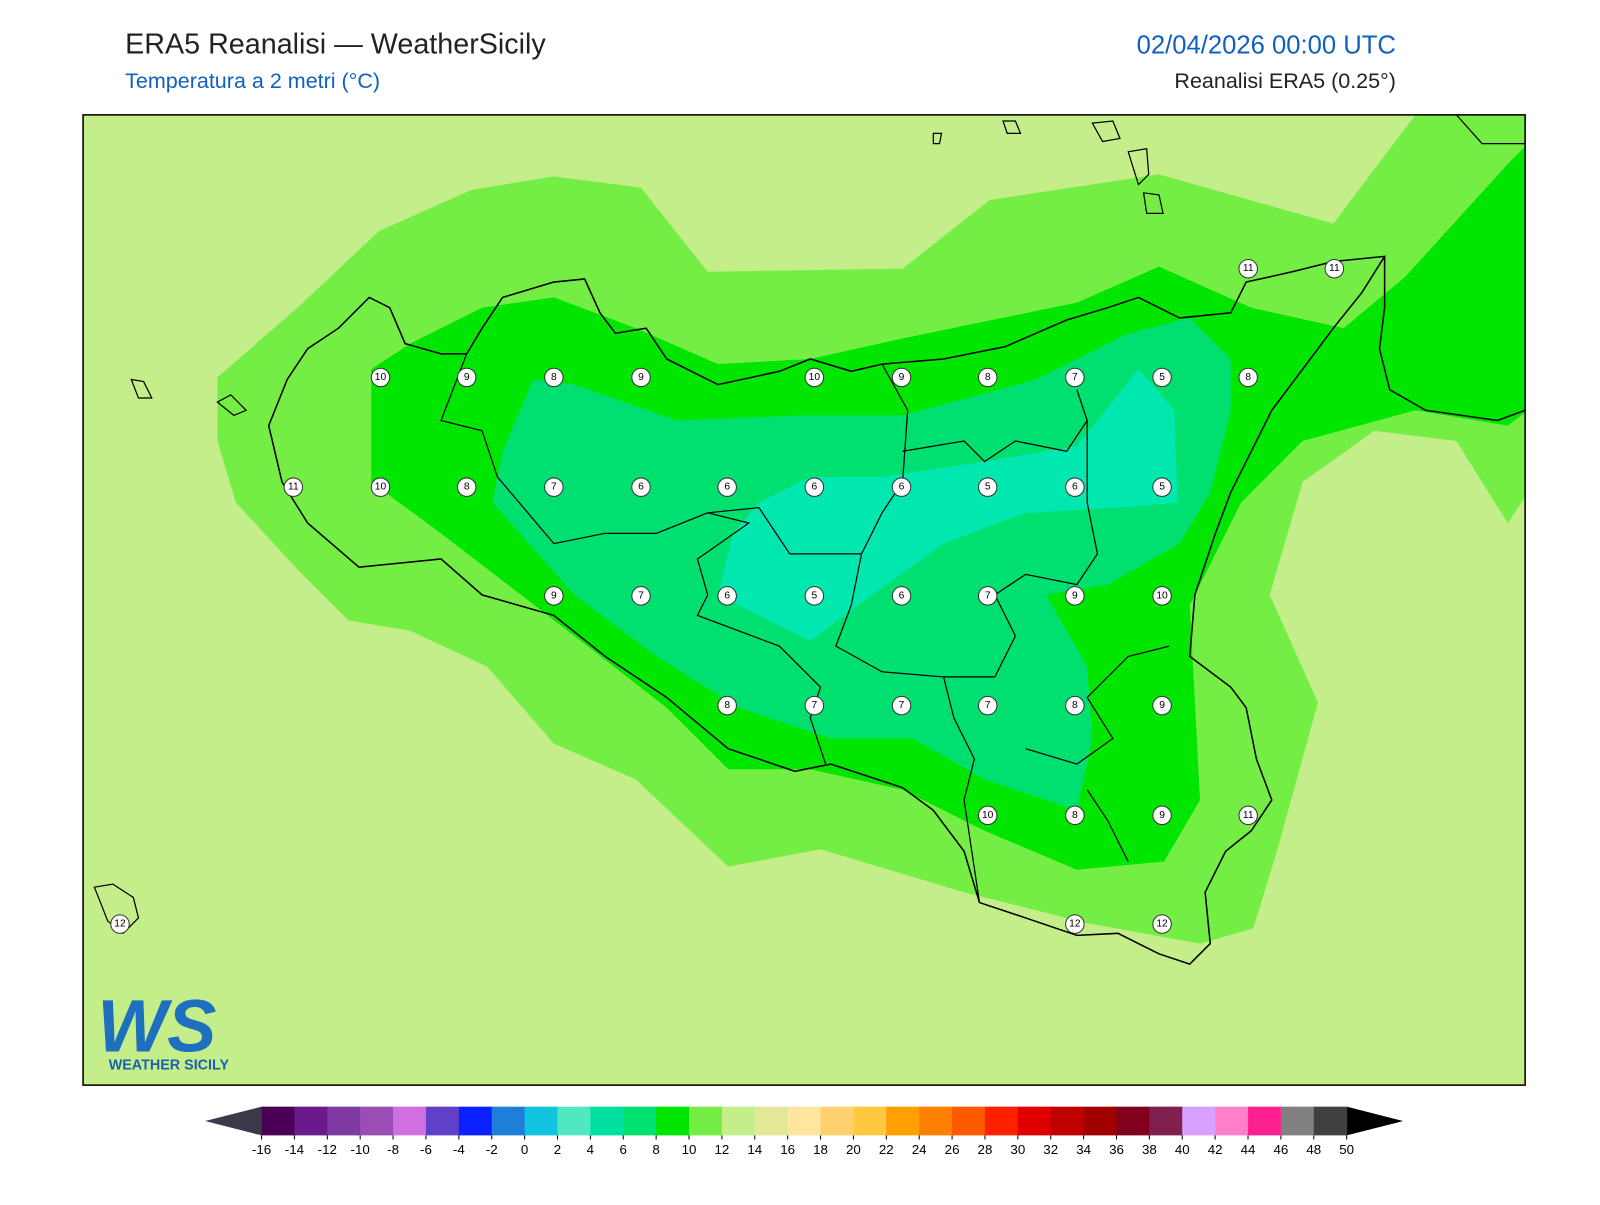 The width and height of the screenshot is (1600, 1205). What do you see at coordinates (156, 1025) in the screenshot?
I see `logo-mark: WS` at bounding box center [156, 1025].